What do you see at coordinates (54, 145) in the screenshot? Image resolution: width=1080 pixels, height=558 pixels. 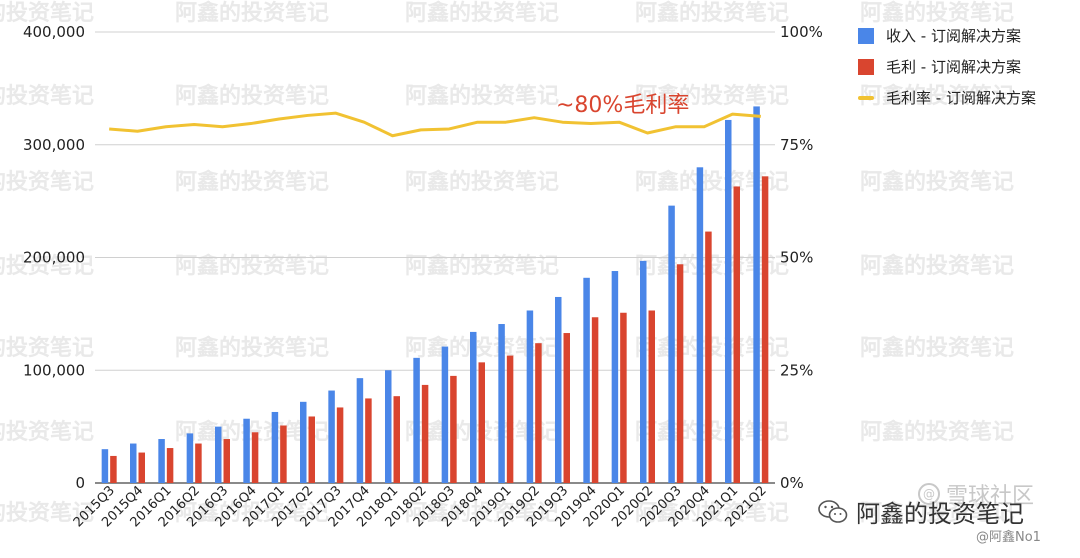 I see `left-tick-label: 300,000` at bounding box center [54, 145].